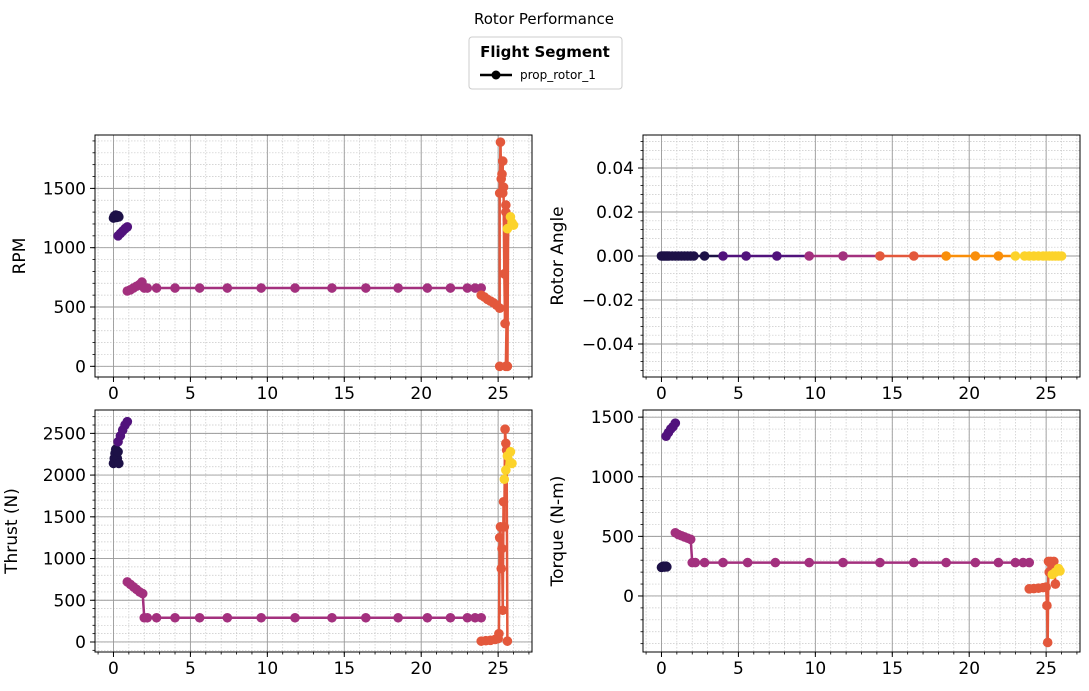 This screenshot has width=1089, height=691. I want to click on y-tick-label: 2500, so click(64, 434).